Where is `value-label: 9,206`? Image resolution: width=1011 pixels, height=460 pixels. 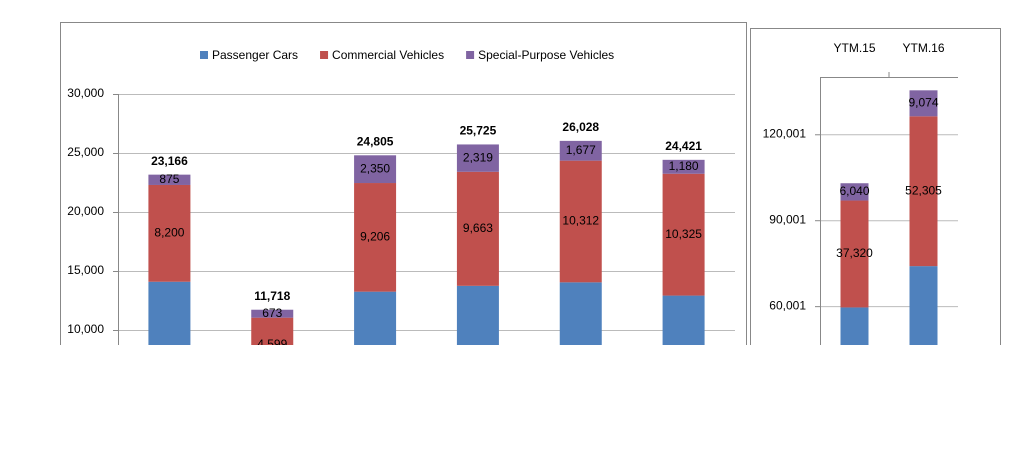 value-label: 9,206 is located at coordinates (375, 237).